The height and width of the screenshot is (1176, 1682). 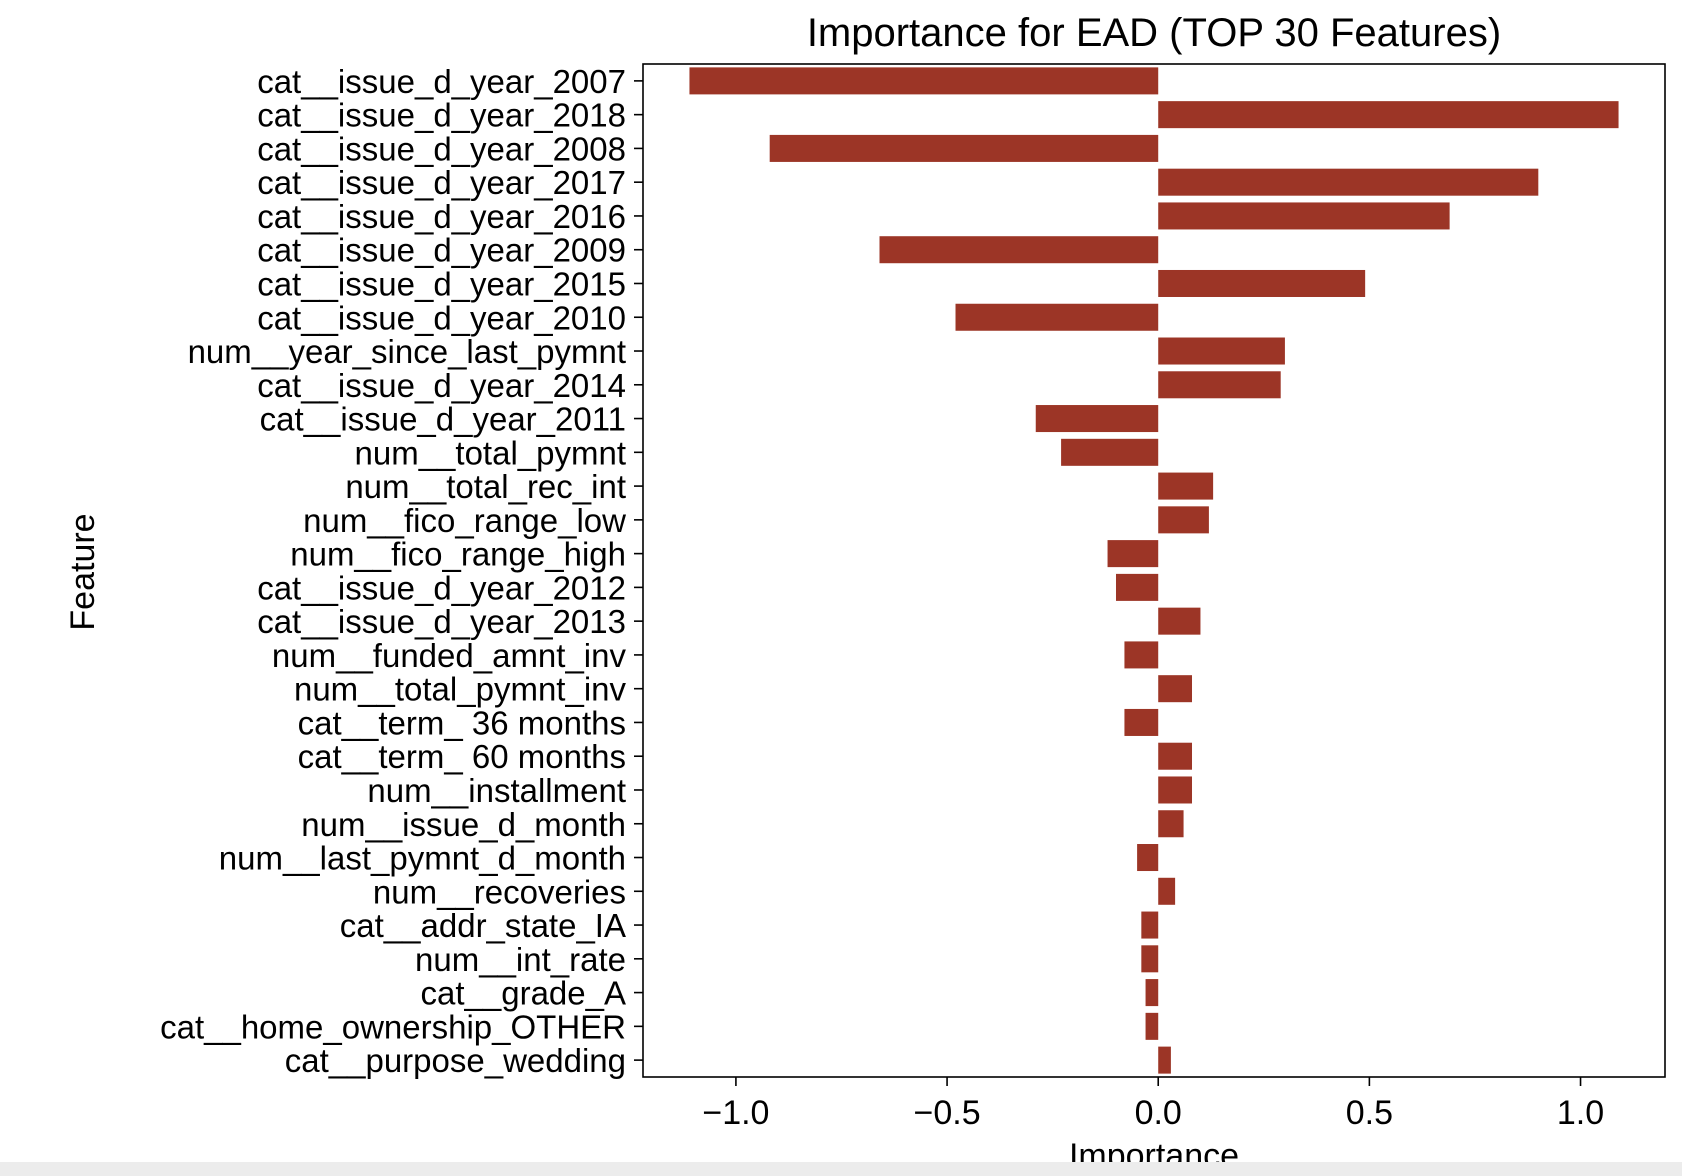 What do you see at coordinates (441, 182) in the screenshot?
I see `y-tick-label: cat__issue_d_year_2017` at bounding box center [441, 182].